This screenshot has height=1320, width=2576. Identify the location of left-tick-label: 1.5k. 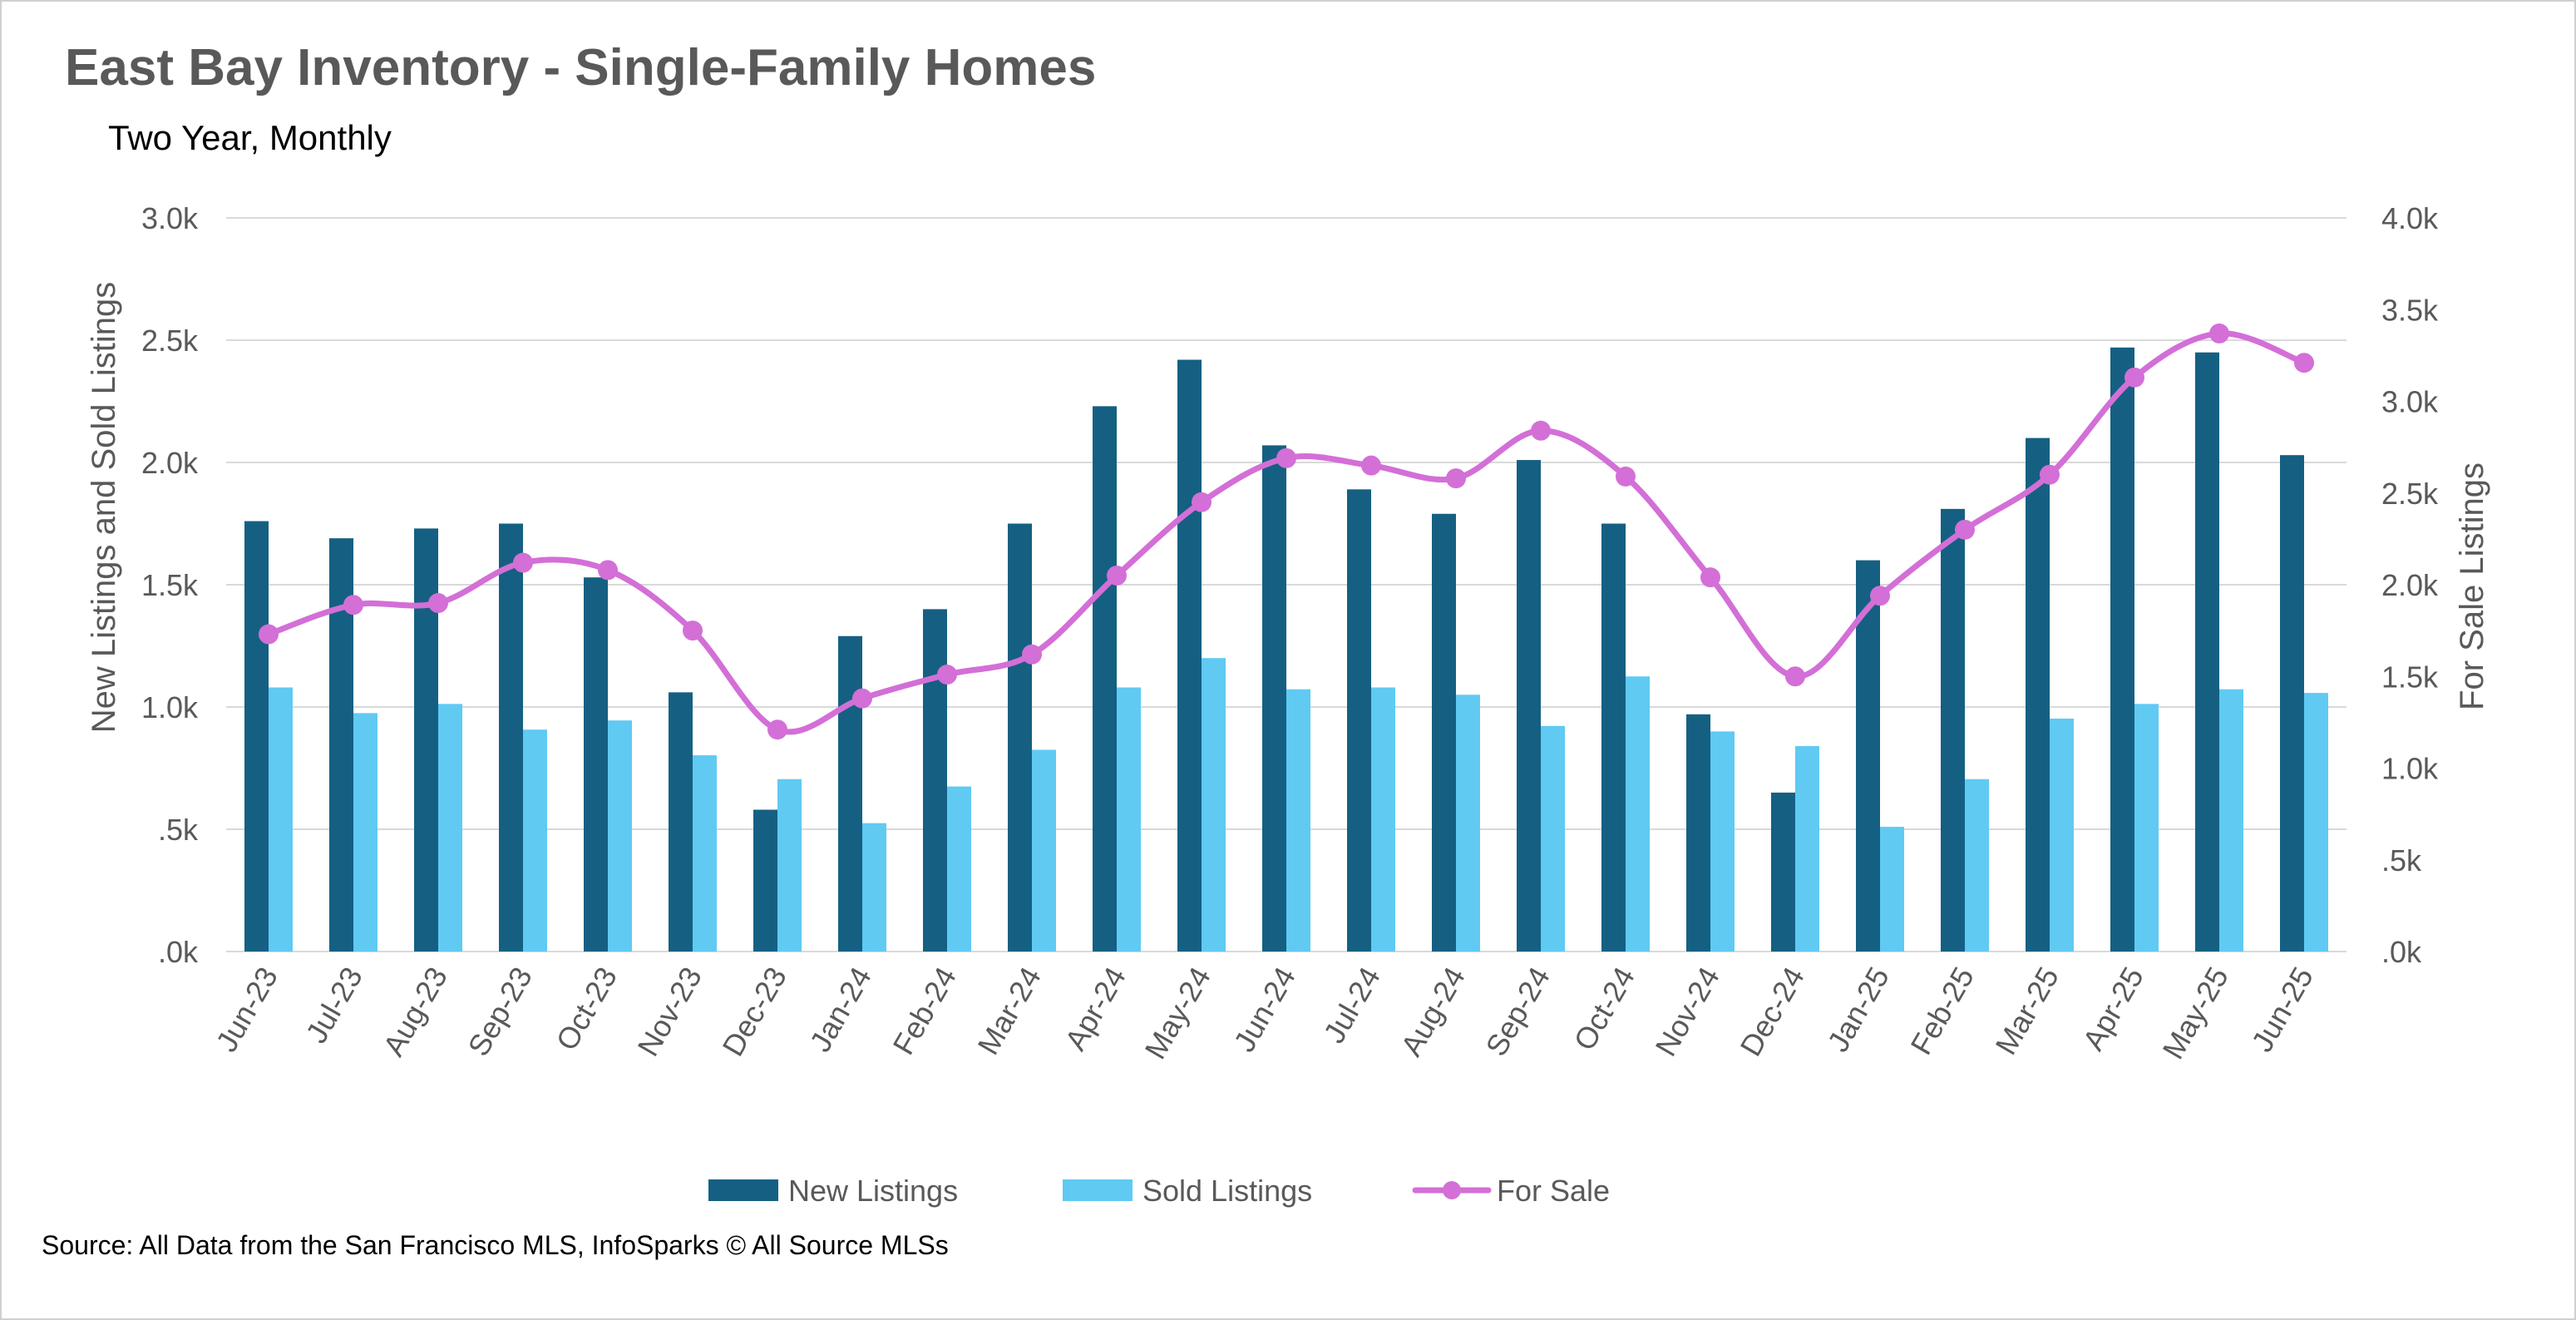
(170, 585).